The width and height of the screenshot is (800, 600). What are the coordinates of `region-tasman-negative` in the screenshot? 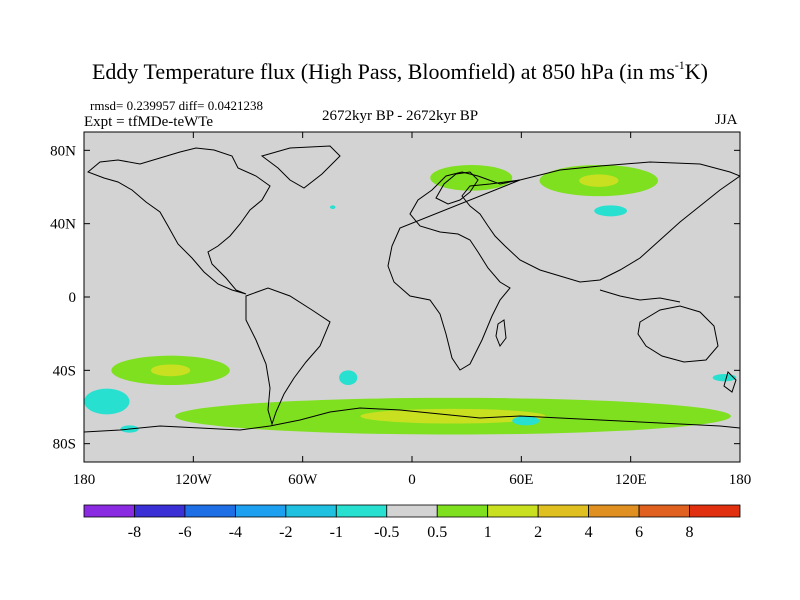 It's located at (724, 378).